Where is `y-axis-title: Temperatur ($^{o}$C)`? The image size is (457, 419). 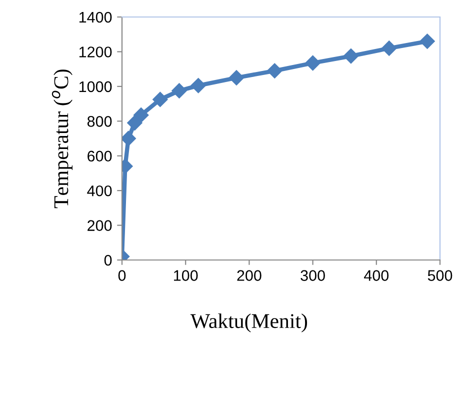
y-axis-title: Temperatur ($^{o}$C) is located at coordinates (62, 139).